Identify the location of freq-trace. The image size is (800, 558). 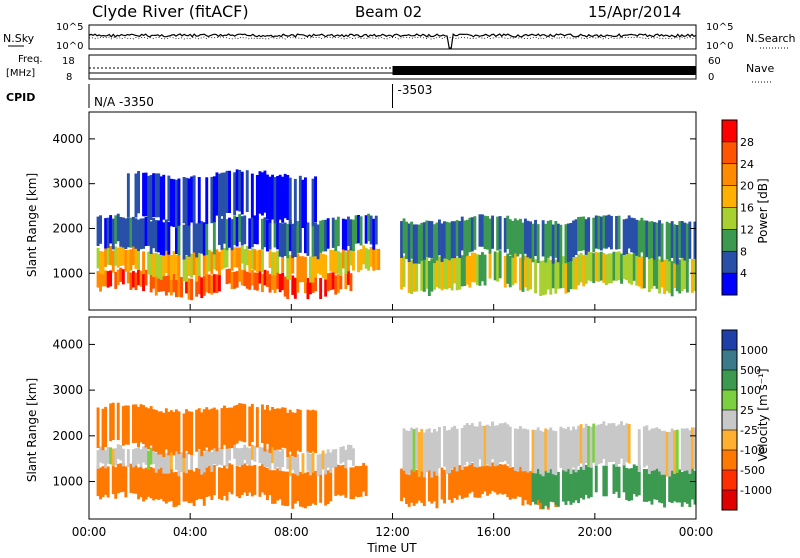
(392, 70).